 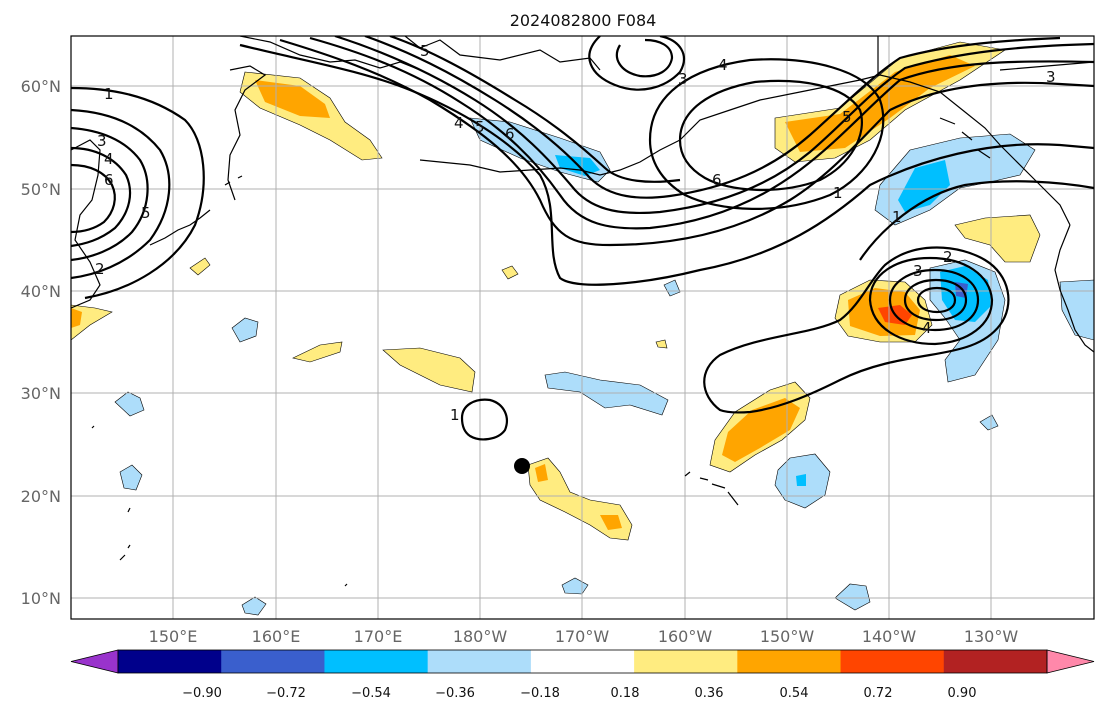 What do you see at coordinates (276, 636) in the screenshot?
I see `lon-label: 160°E` at bounding box center [276, 636].